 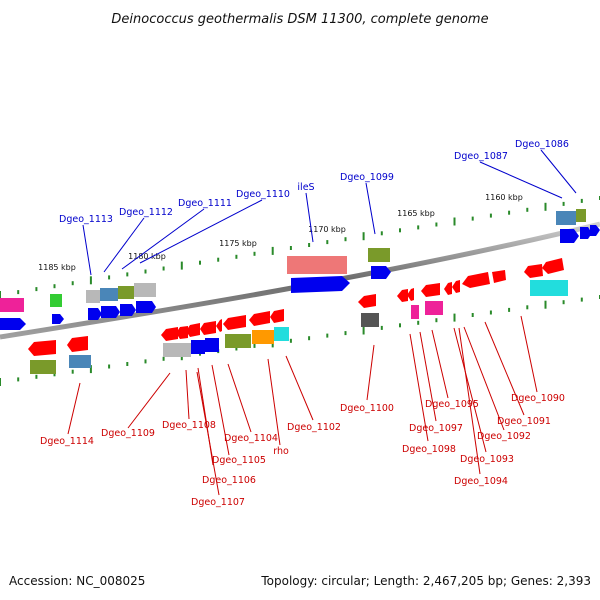 I want to click on gene-label: ileS, so click(x=305, y=187).